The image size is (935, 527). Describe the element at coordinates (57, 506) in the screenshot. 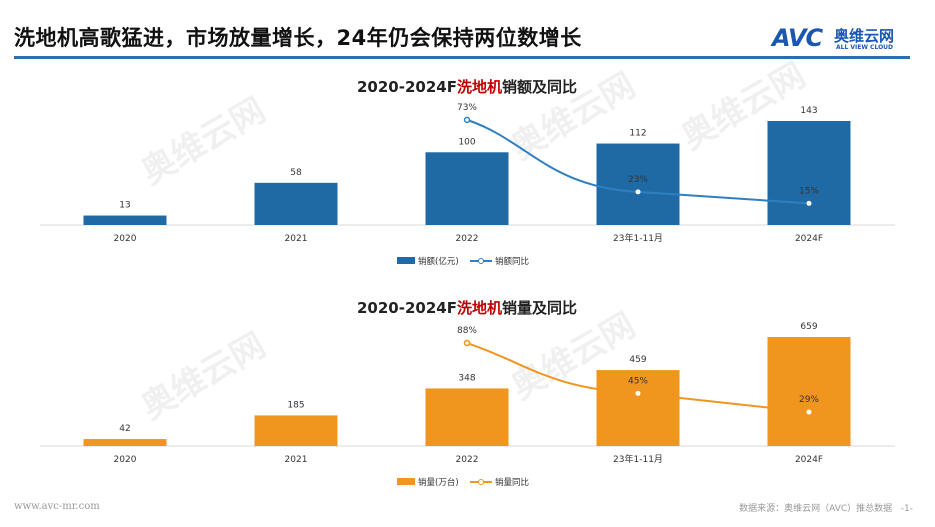

I see `footer-website: www.avc-mr.com` at that location.